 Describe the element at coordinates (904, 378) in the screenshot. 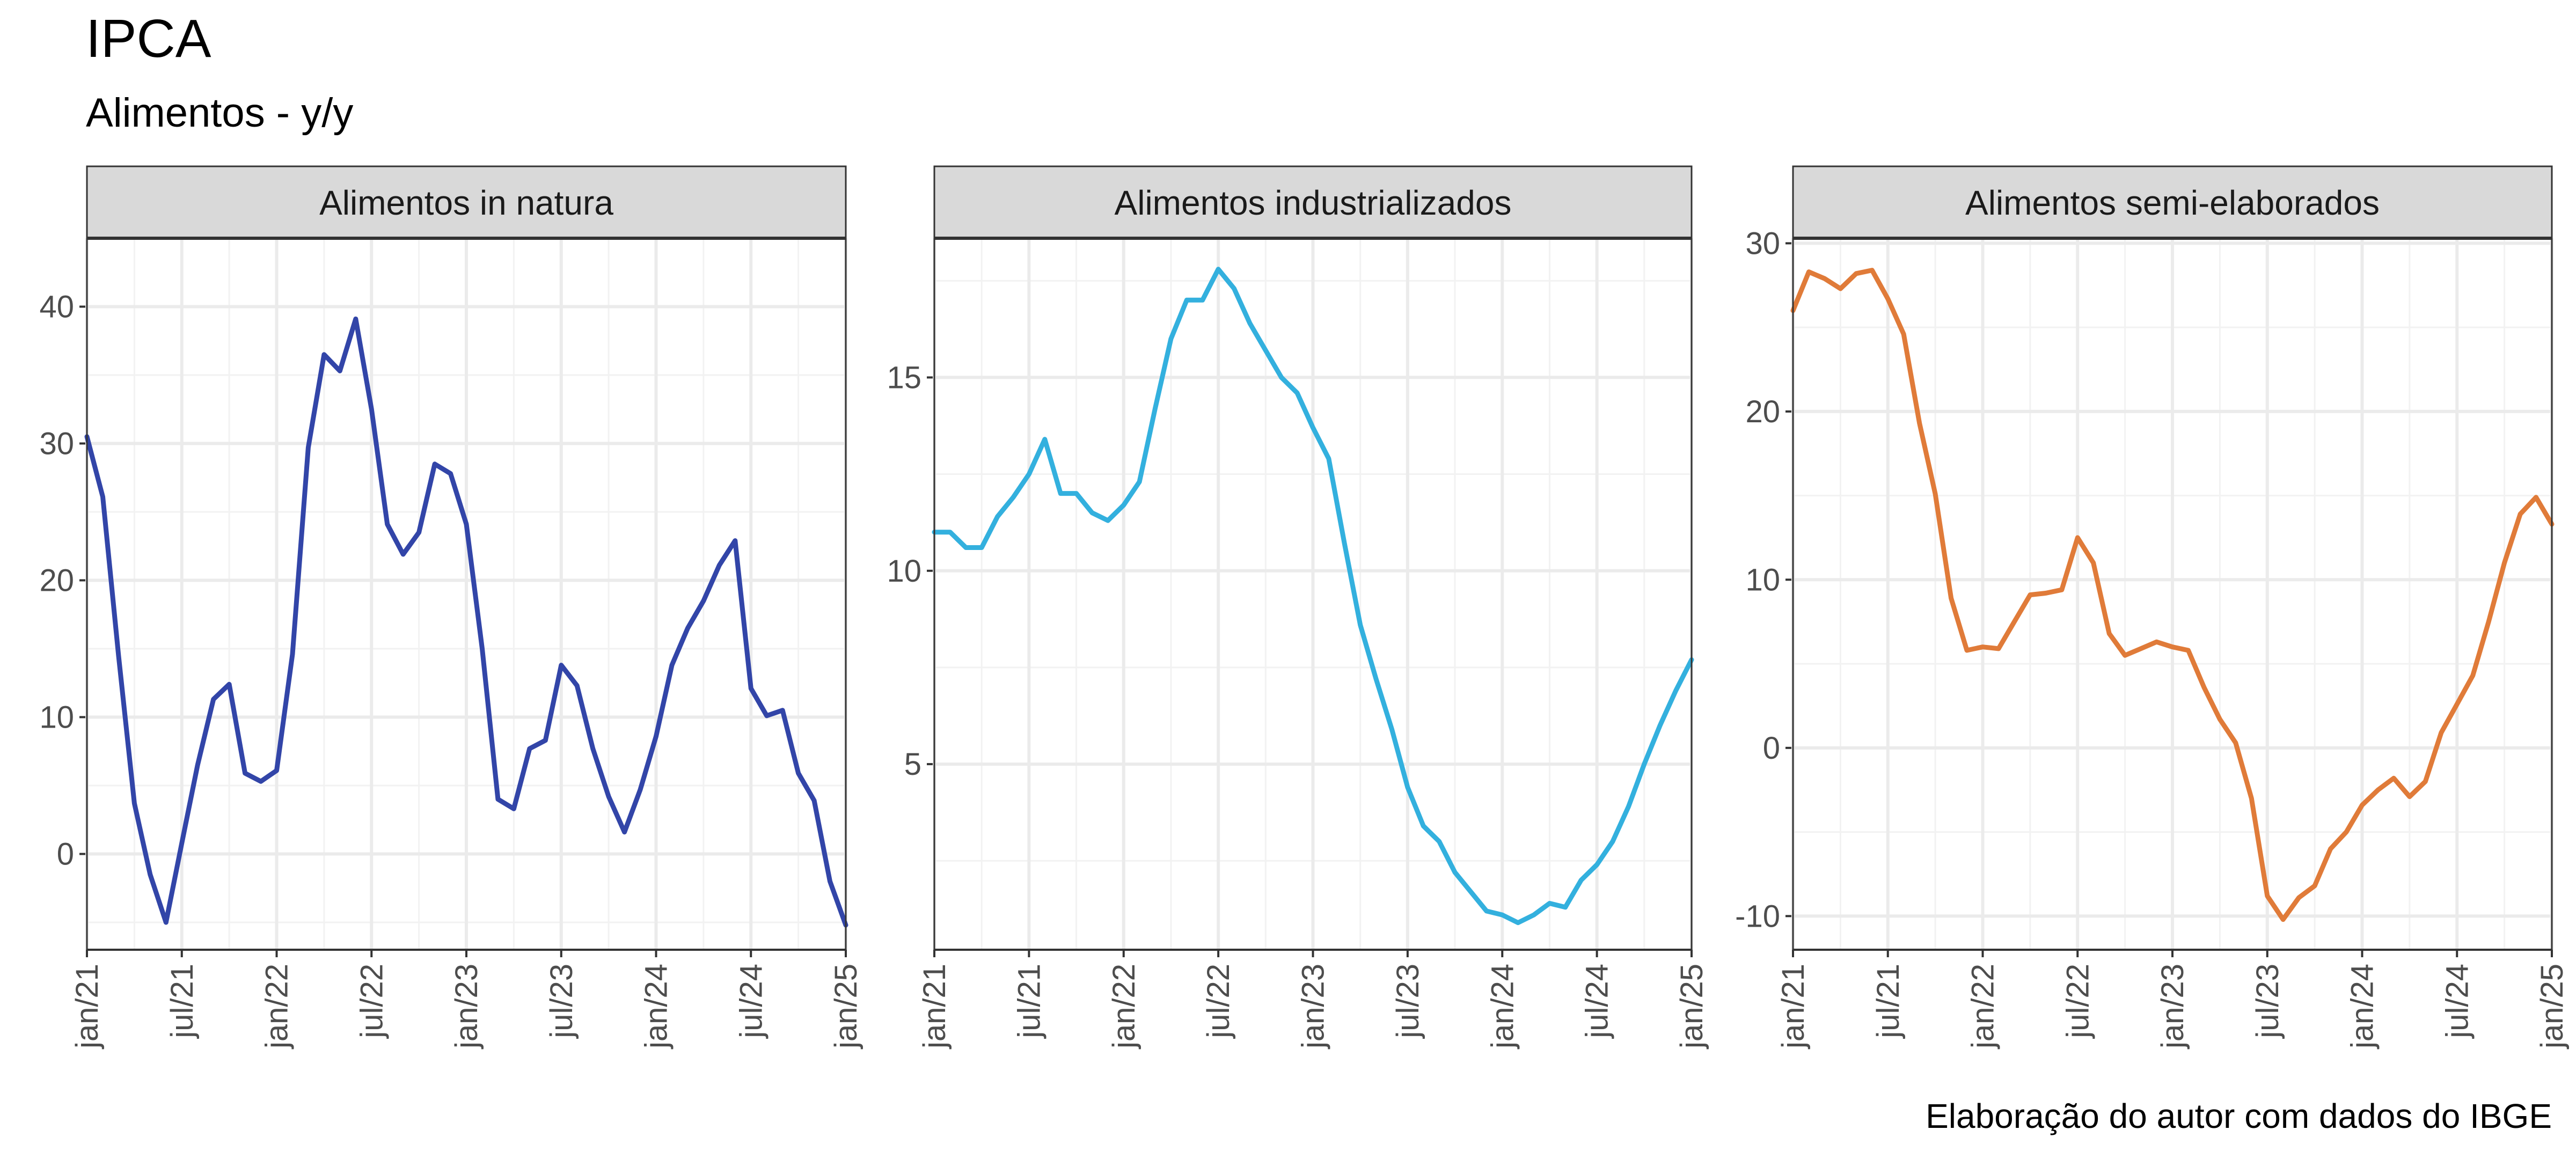

I see `y-tick-label: 15` at that location.